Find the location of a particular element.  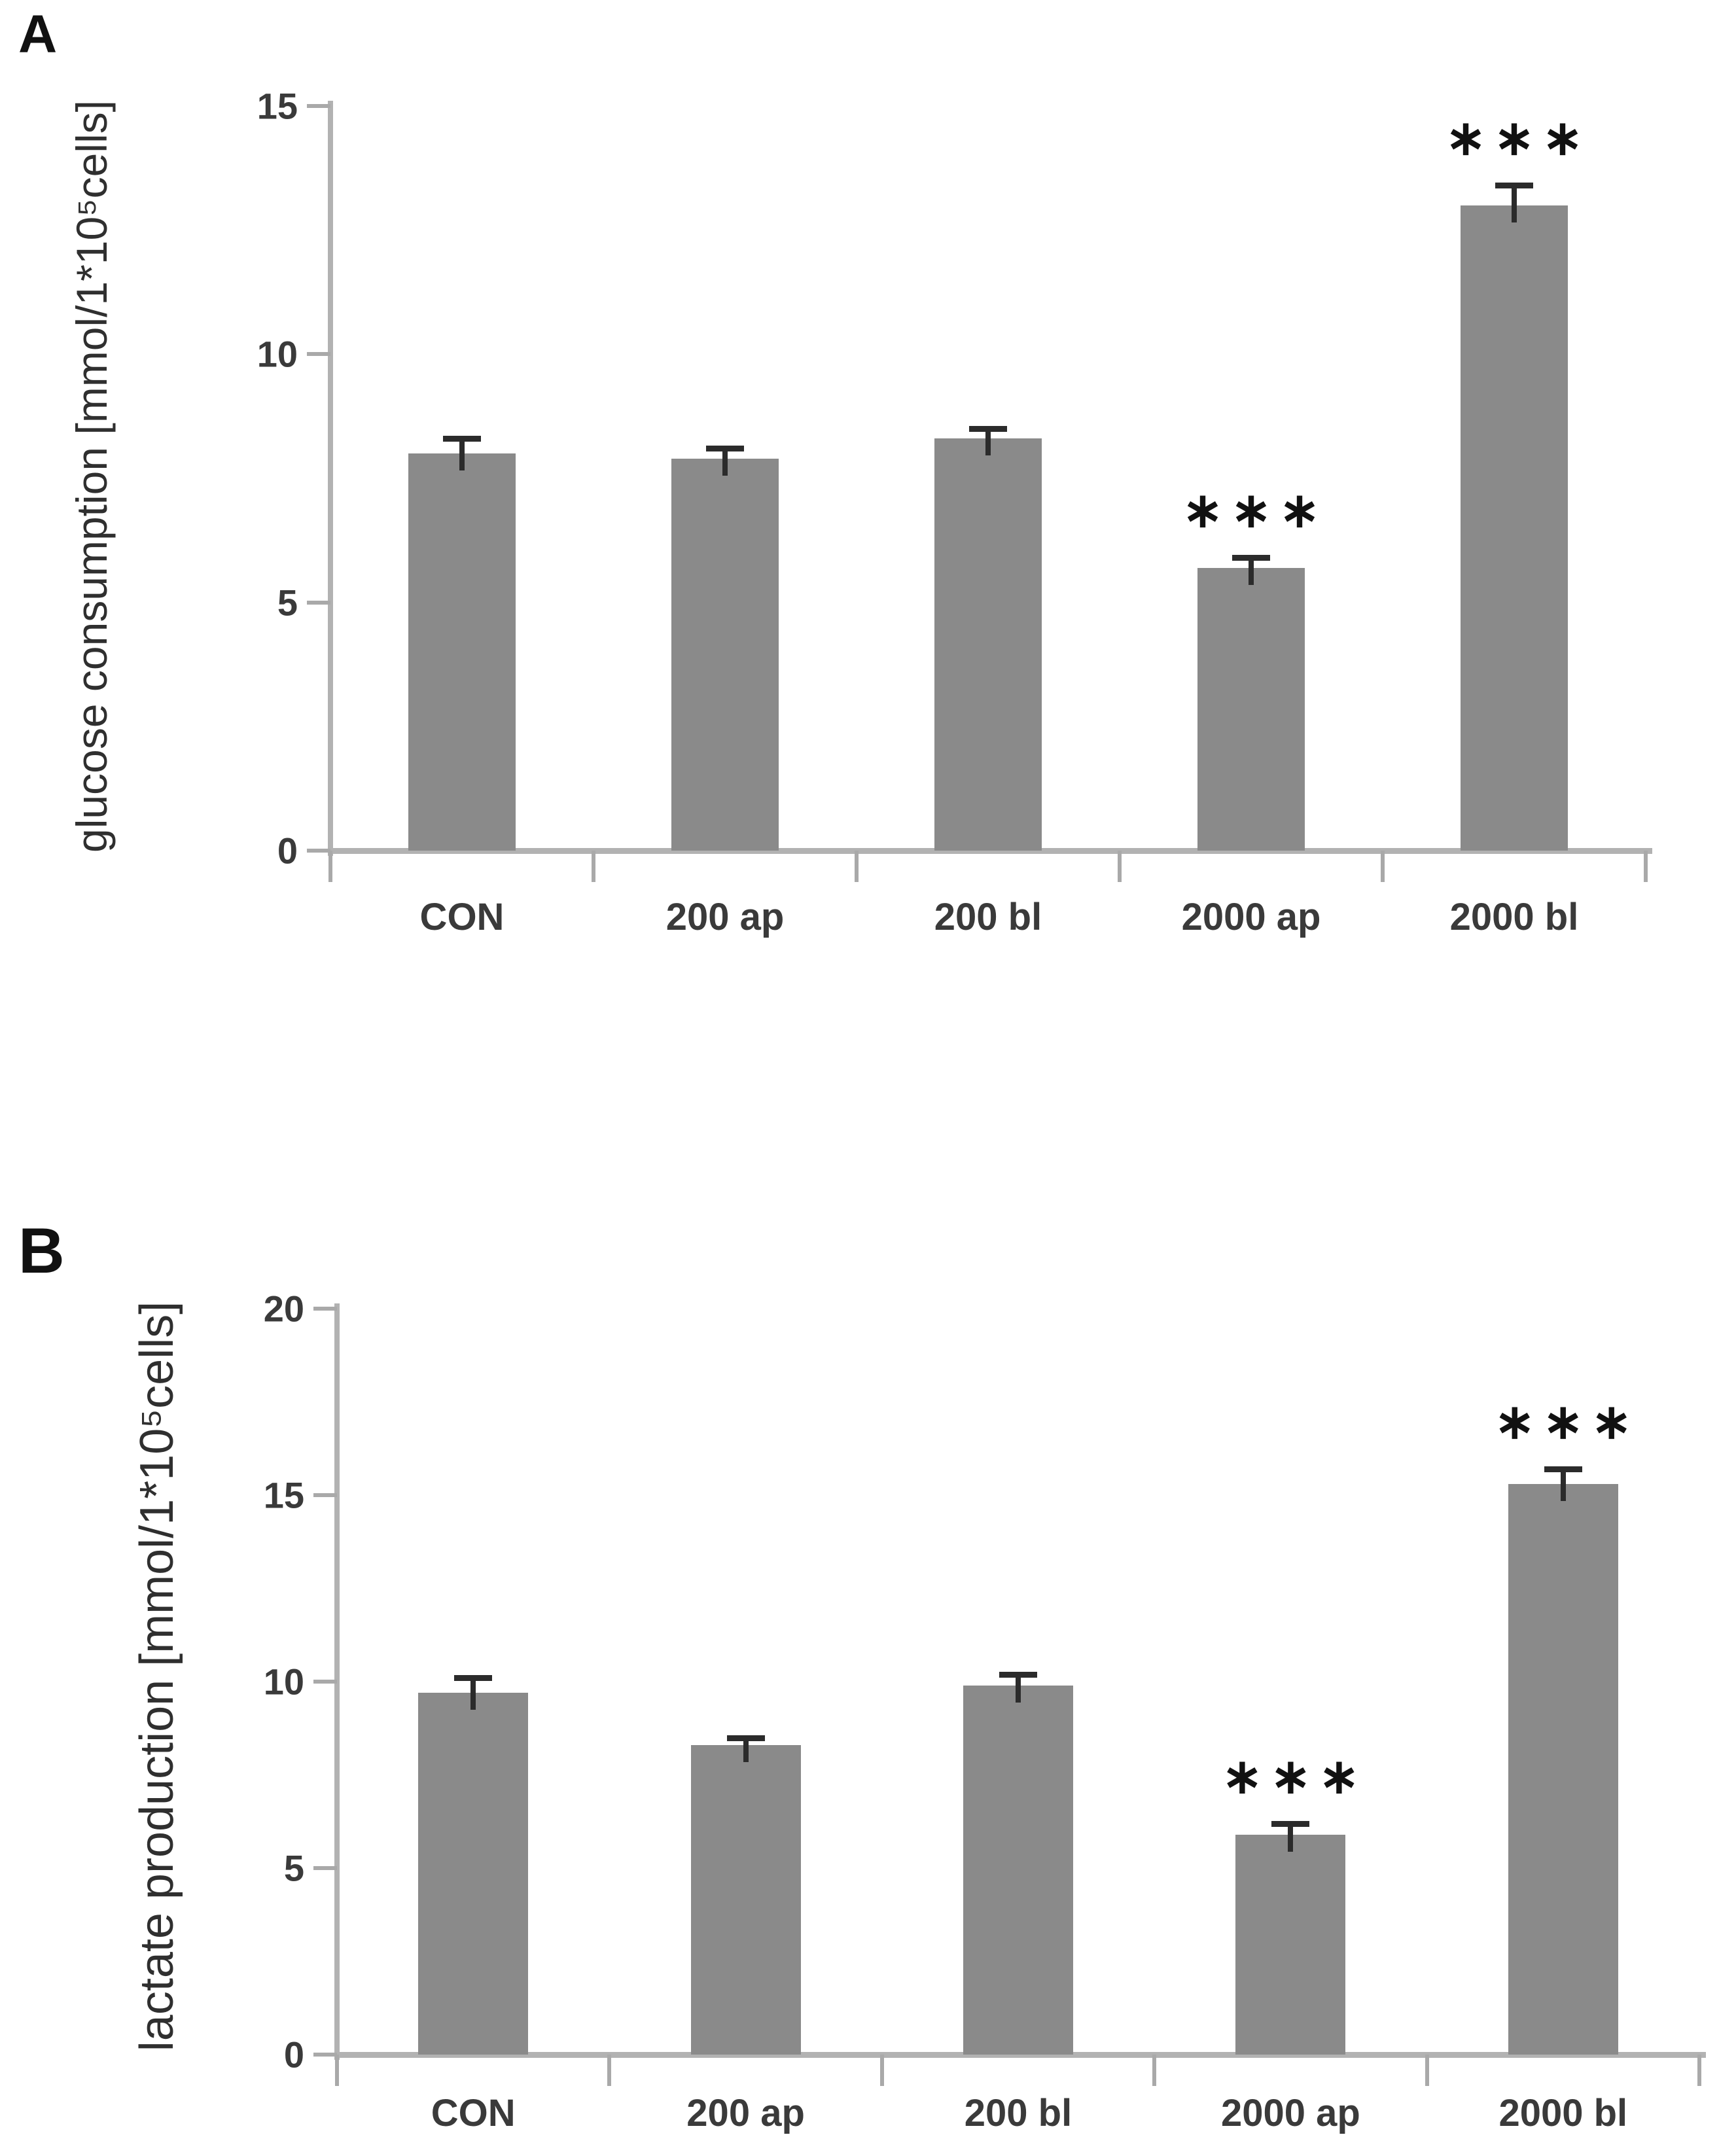

panel-b-y-axis-title: lactate production [mmol/1*10⁵cells] is located at coordinates (157, 1676).